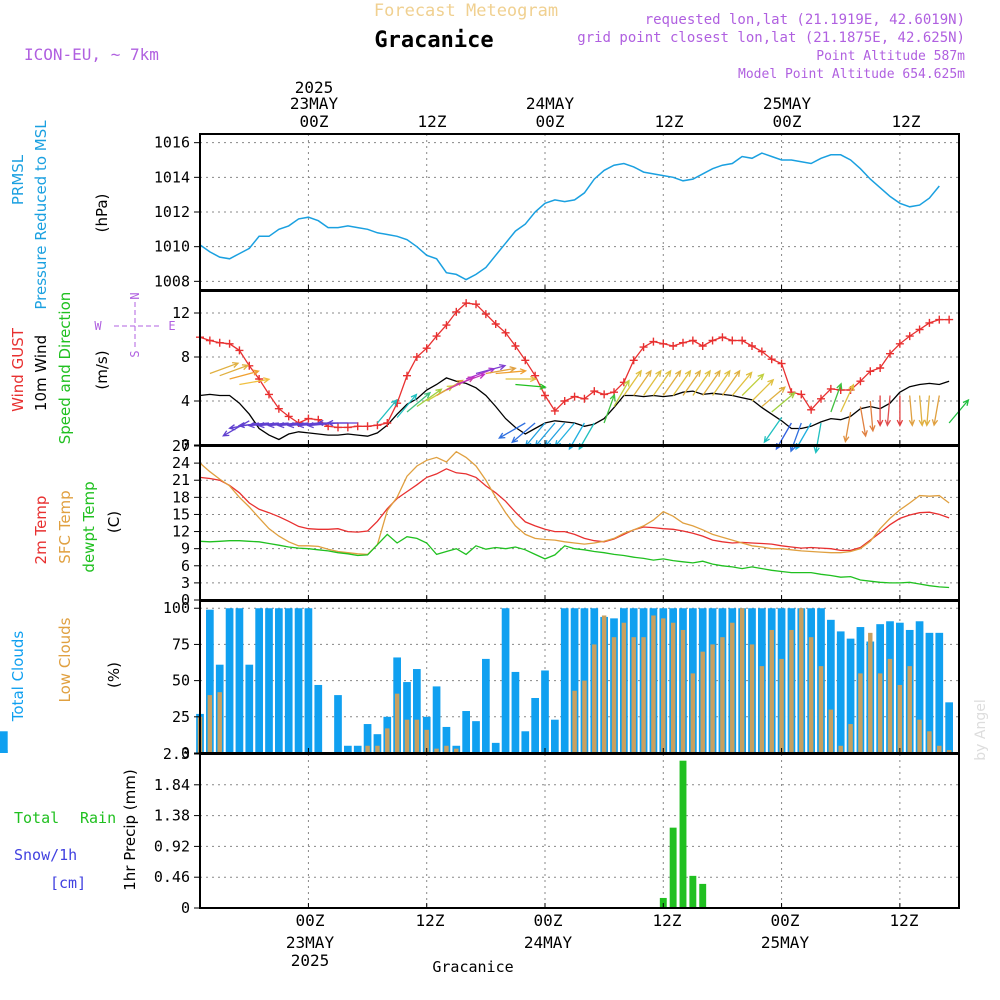 The height and width of the screenshot is (1000, 1000). I want to click on model-label: ICON-EU, ~ 7km, so click(91, 54).